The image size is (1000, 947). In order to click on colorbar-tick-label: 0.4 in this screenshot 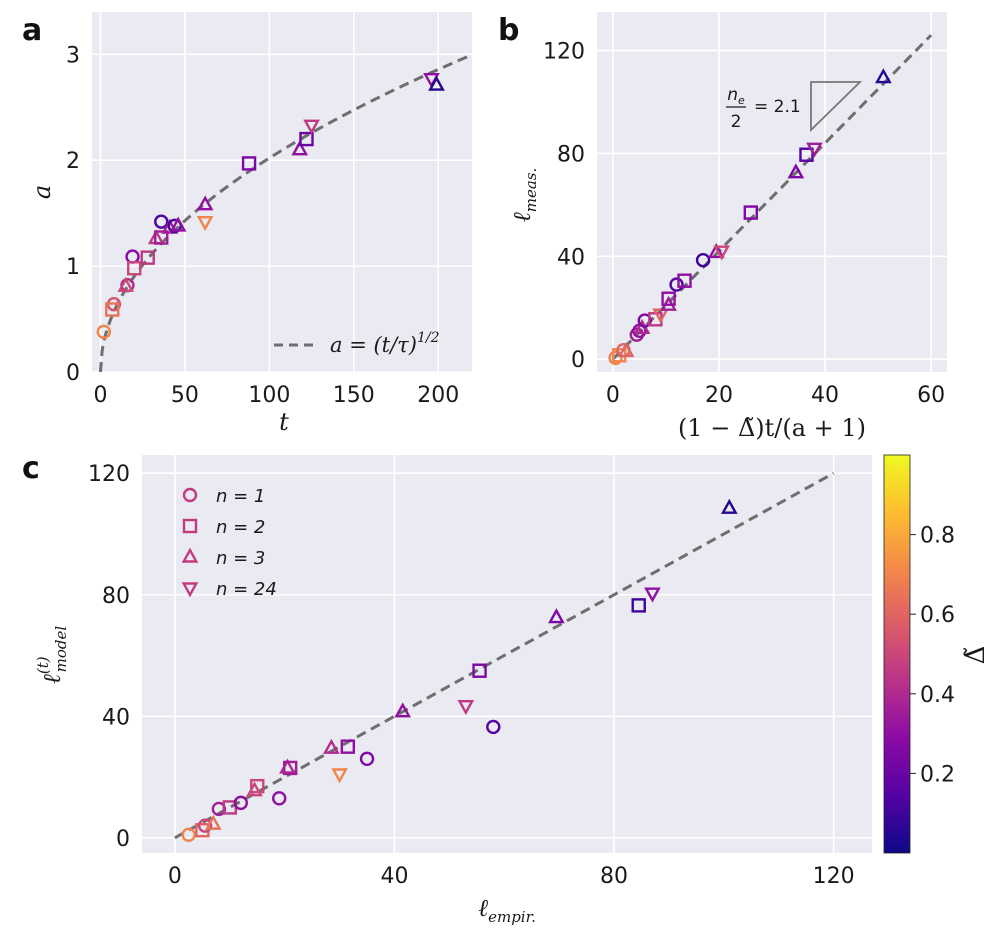, I will do `click(937, 695)`.